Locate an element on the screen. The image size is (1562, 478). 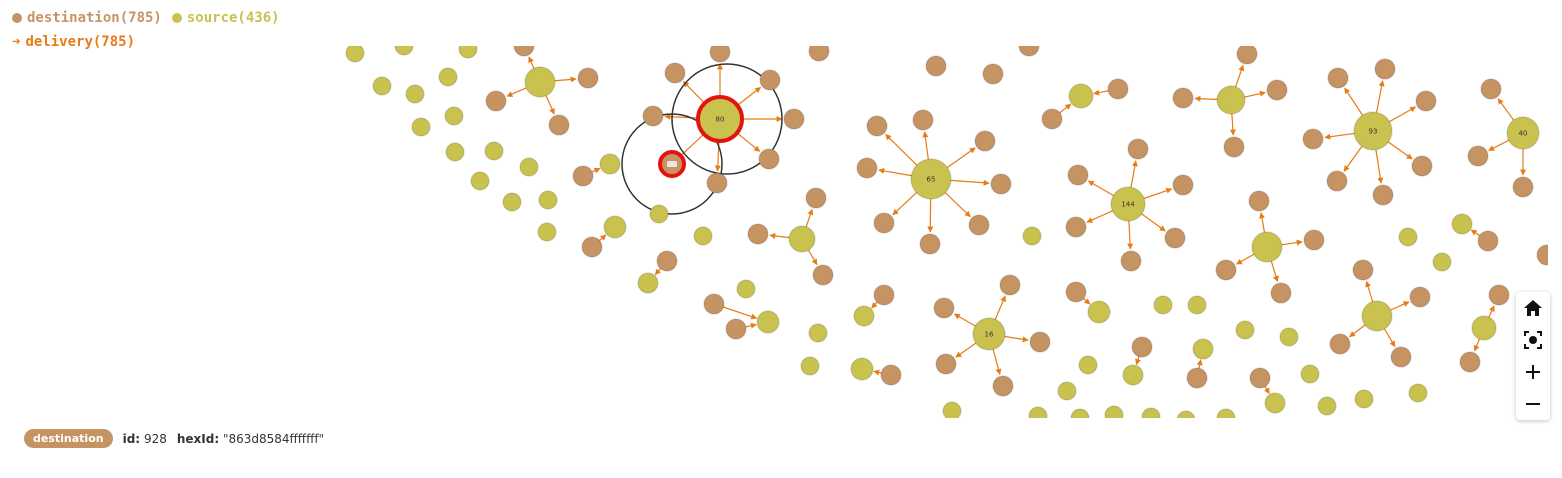
zoom-out-button is located at coordinates (1533, 404).